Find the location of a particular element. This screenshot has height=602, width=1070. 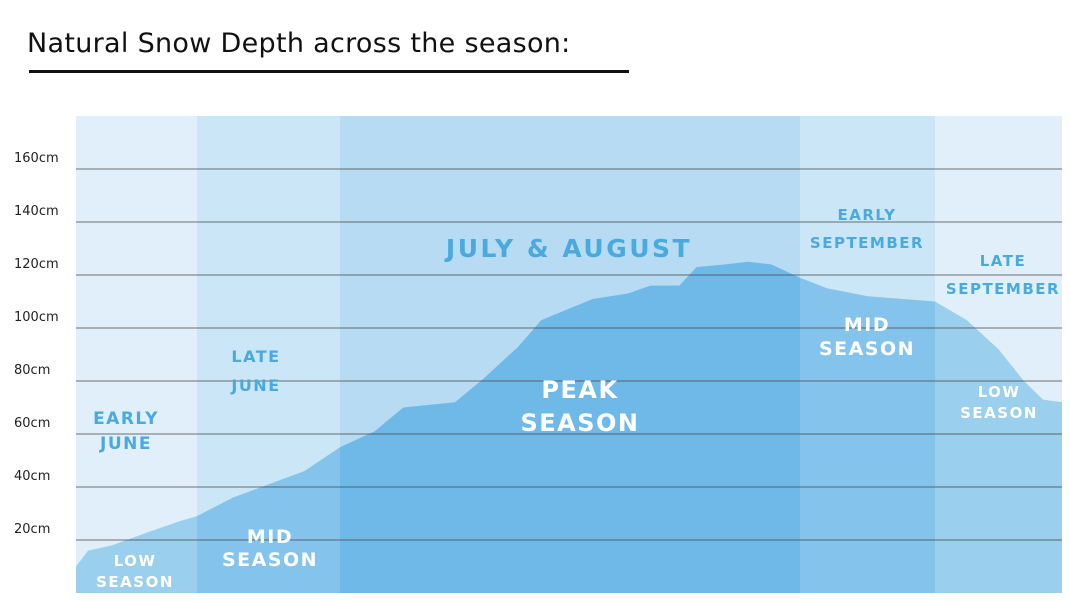

y-tick-label: 100cm is located at coordinates (36, 317).